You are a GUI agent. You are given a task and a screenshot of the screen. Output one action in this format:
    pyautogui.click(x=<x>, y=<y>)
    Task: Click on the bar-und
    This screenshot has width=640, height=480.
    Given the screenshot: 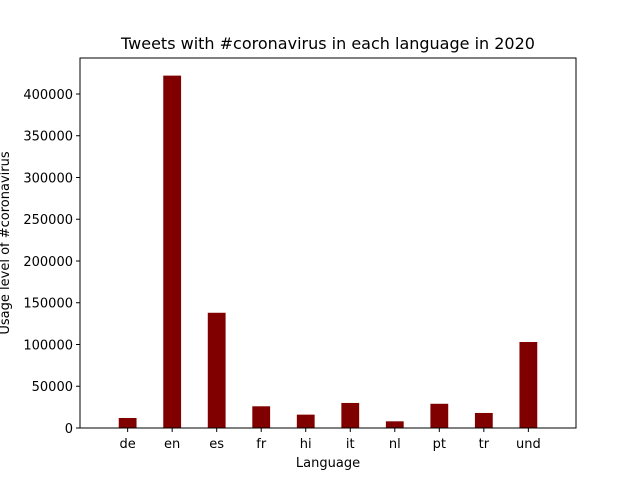 What is the action you would take?
    pyautogui.click(x=528, y=384)
    